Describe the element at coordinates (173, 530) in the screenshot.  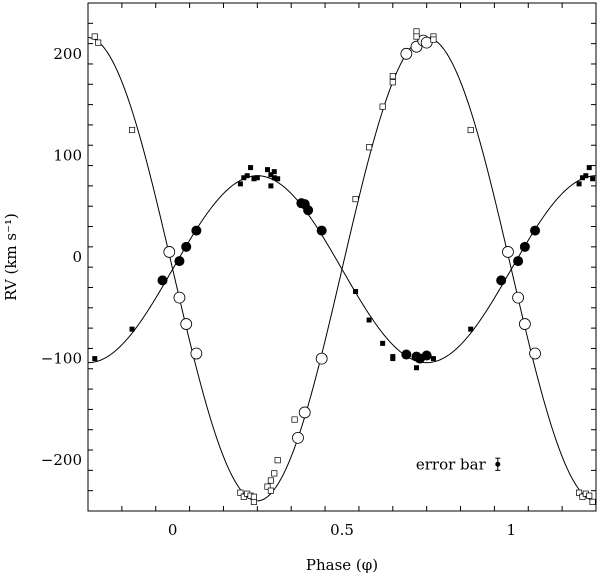
I see `x-tick-label: 0` at that location.